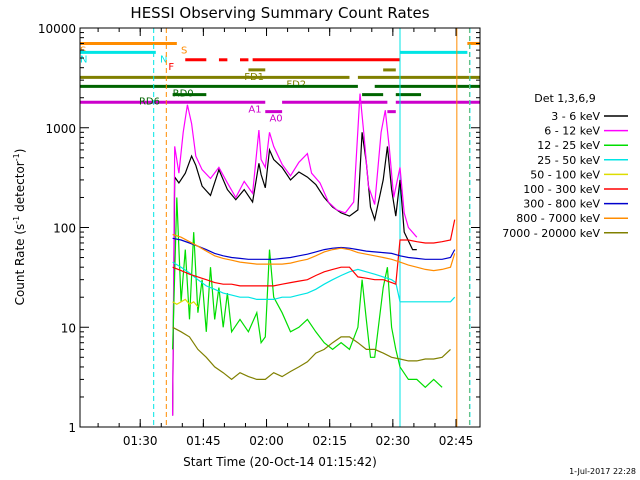 This screenshot has width=640, height=480. Describe the element at coordinates (565, 98) in the screenshot. I see `legend-title: Det 1,3,6,9` at that location.